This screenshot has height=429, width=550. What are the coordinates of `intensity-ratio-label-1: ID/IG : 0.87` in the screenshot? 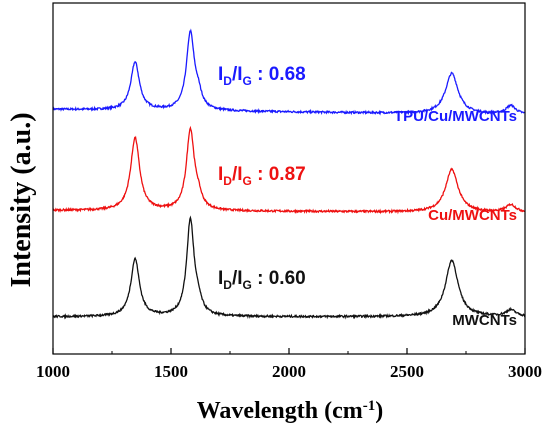 It's located at (262, 176).